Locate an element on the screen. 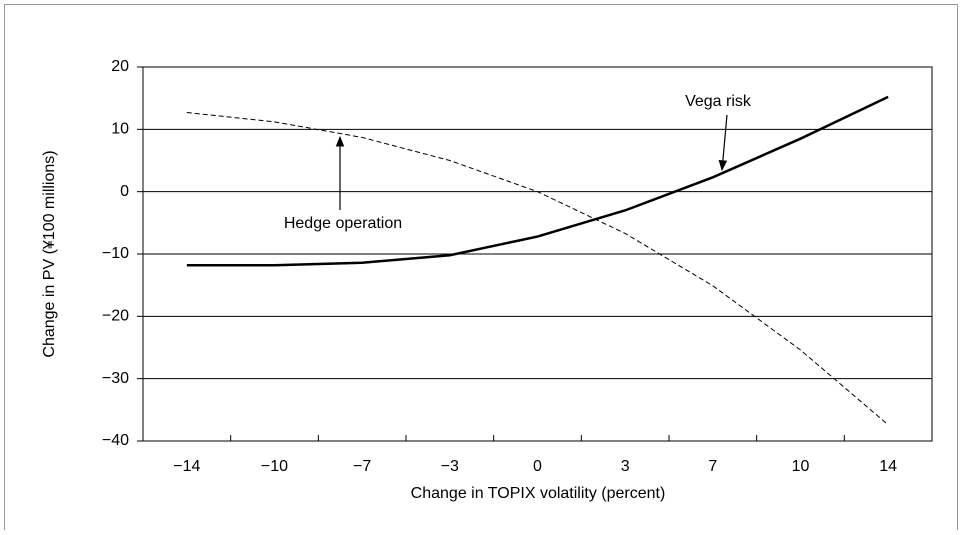  x-tick-label: −3 is located at coordinates (450, 466).